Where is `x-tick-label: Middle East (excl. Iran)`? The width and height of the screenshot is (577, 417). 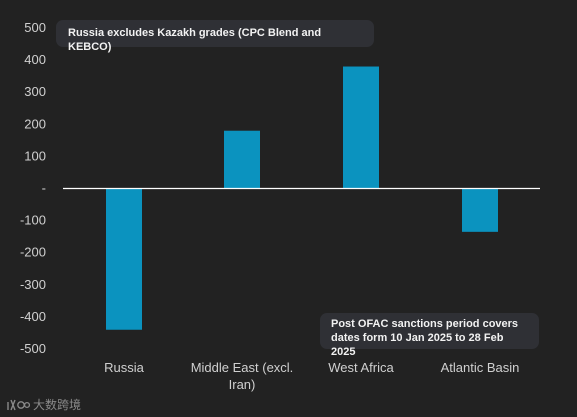
x-tick-label: Middle East (excl. Iran) is located at coordinates (242, 376).